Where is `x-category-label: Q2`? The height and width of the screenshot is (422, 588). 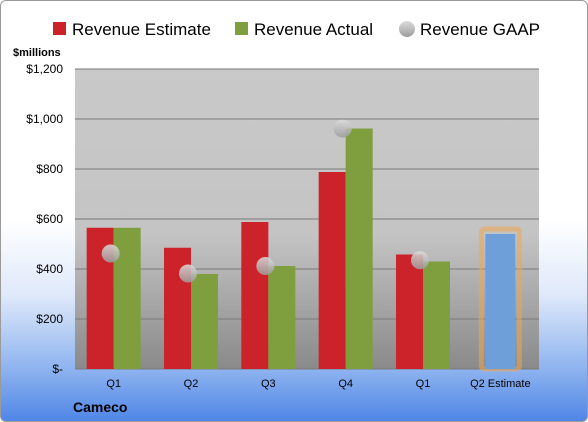 x-category-label: Q2 is located at coordinates (191, 384).